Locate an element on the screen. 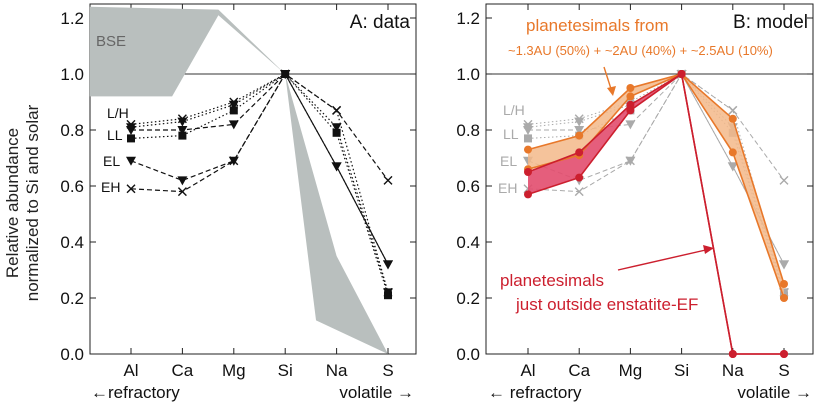  y-tick-label-b-6: 1.2 is located at coordinates (468, 18).